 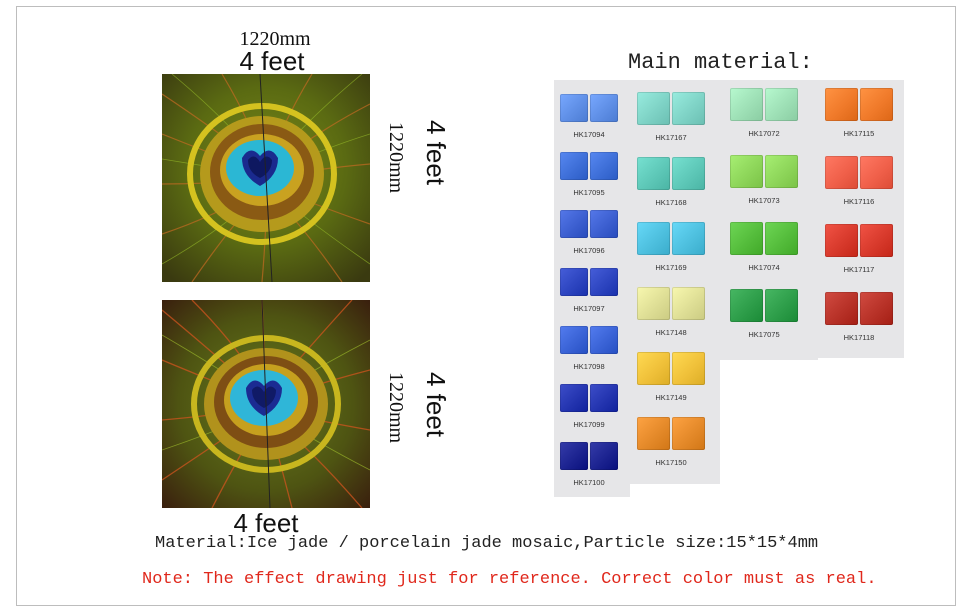 What do you see at coordinates (671, 137) in the screenshot?
I see `swatch-code: HK17167` at bounding box center [671, 137].